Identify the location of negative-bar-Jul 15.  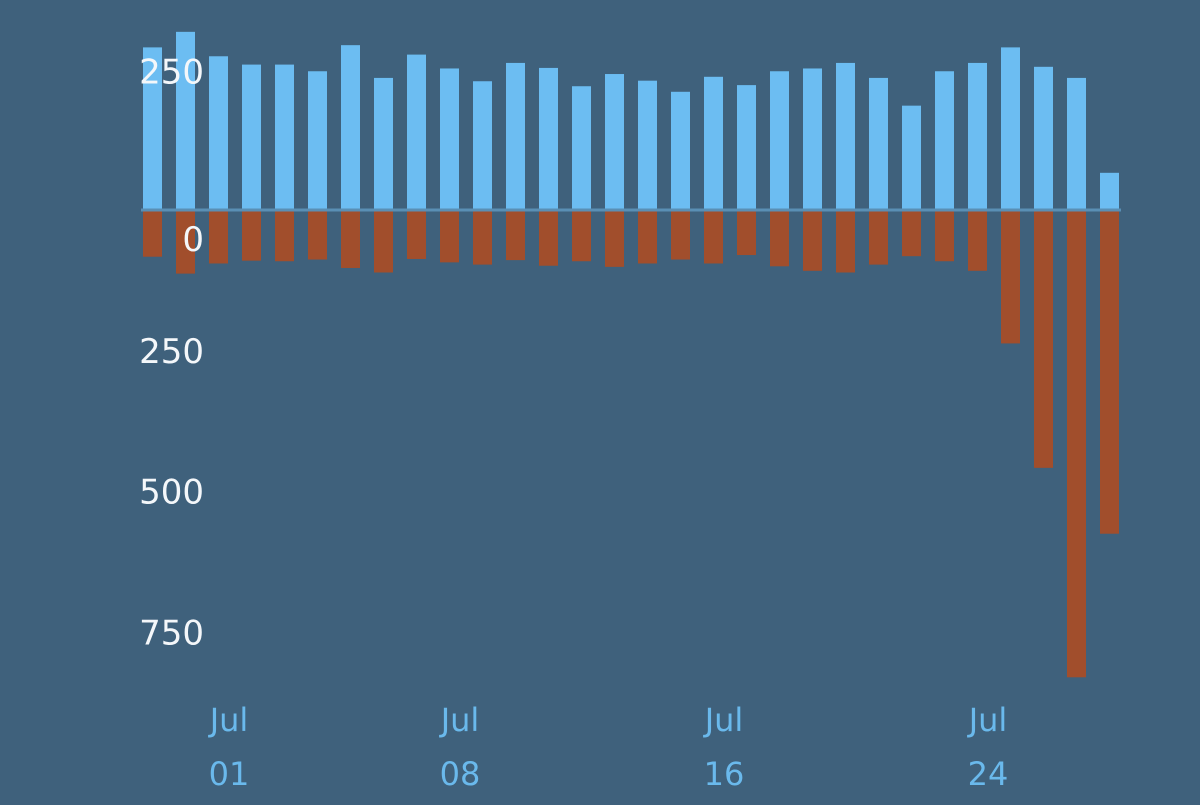
(647, 237).